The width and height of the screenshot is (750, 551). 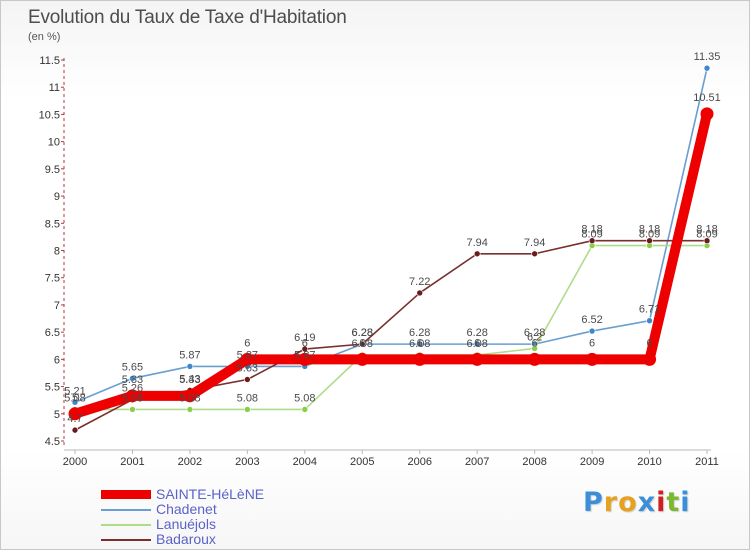 What do you see at coordinates (52, 333) in the screenshot?
I see `y-tick-label: 6.5` at bounding box center [52, 333].